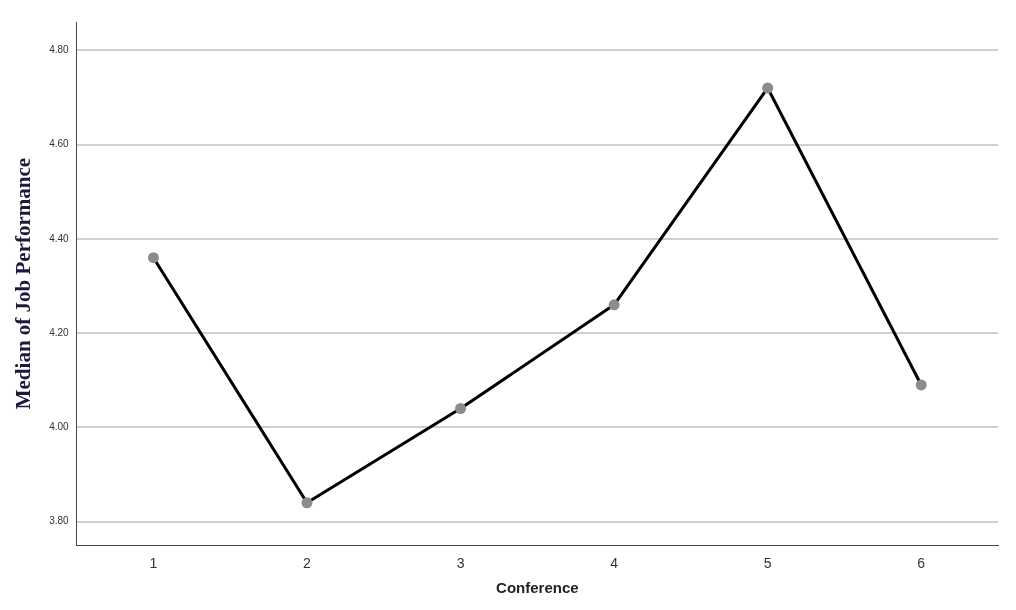  What do you see at coordinates (614, 563) in the screenshot?
I see `x-tick-label: 4` at bounding box center [614, 563].